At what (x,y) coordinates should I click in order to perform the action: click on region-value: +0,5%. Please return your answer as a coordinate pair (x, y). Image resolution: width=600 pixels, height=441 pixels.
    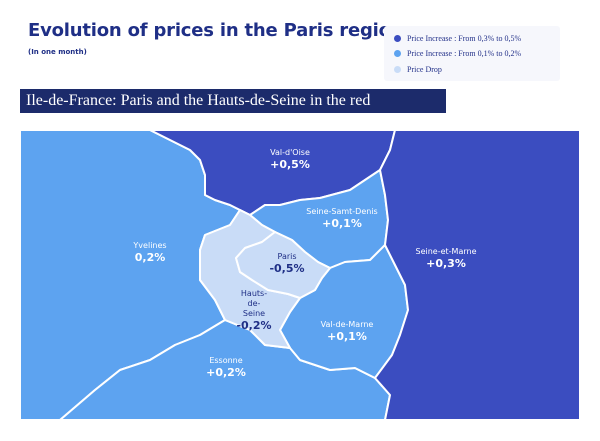
    Looking at the image, I should click on (290, 164).